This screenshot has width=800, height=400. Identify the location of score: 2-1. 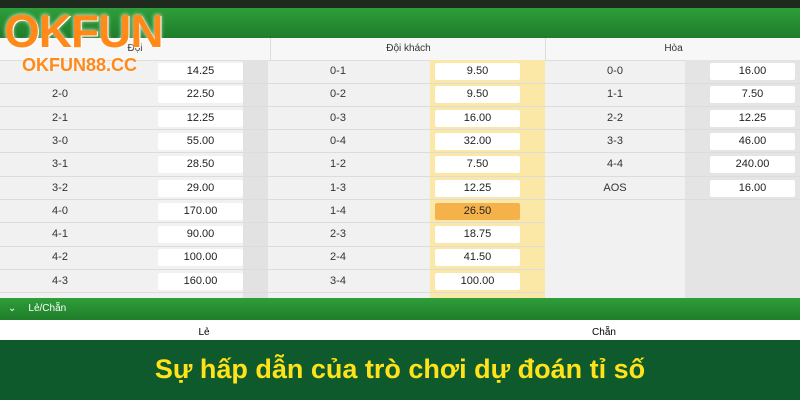
(60, 117).